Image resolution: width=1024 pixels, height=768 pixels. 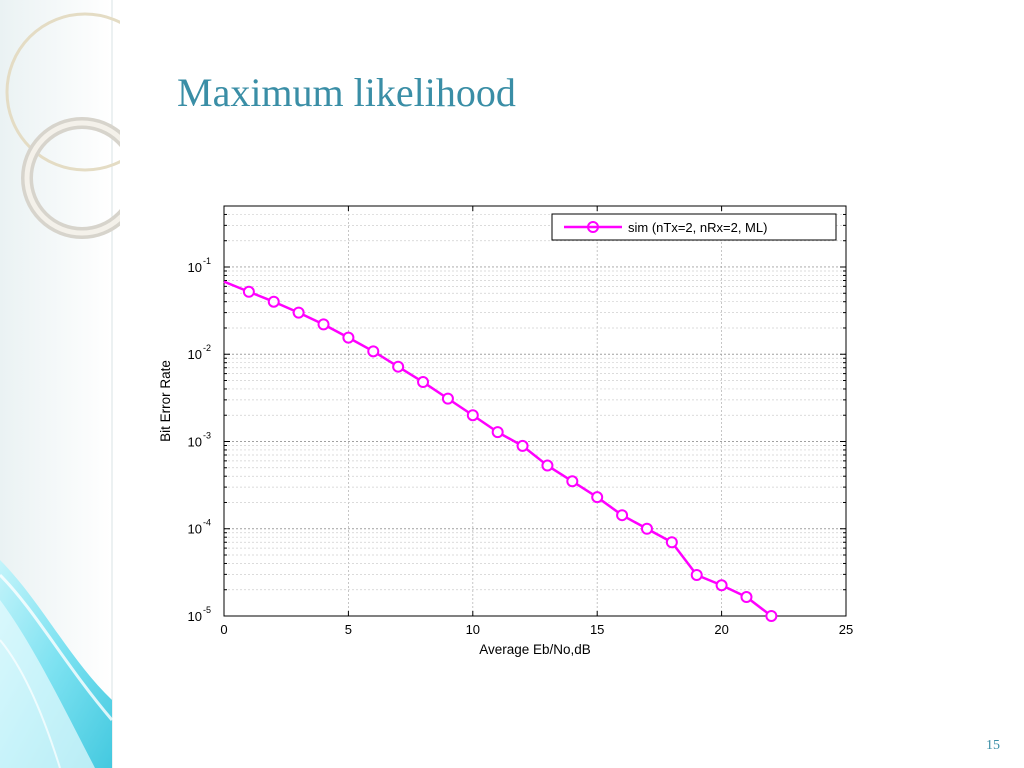 What do you see at coordinates (348, 629) in the screenshot?
I see `x-tick-label: 5` at bounding box center [348, 629].